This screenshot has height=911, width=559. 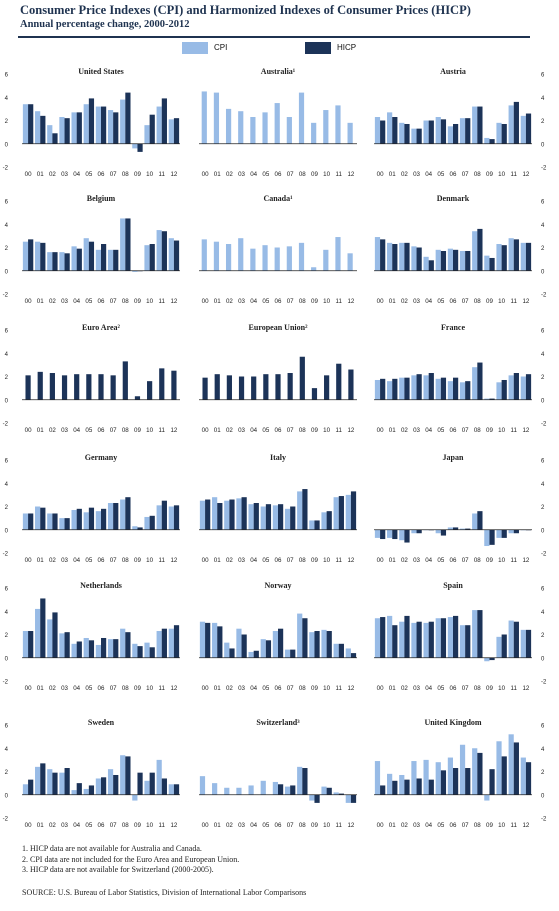 I want to click on bar-cpi-netherlands, so click(x=110, y=648).